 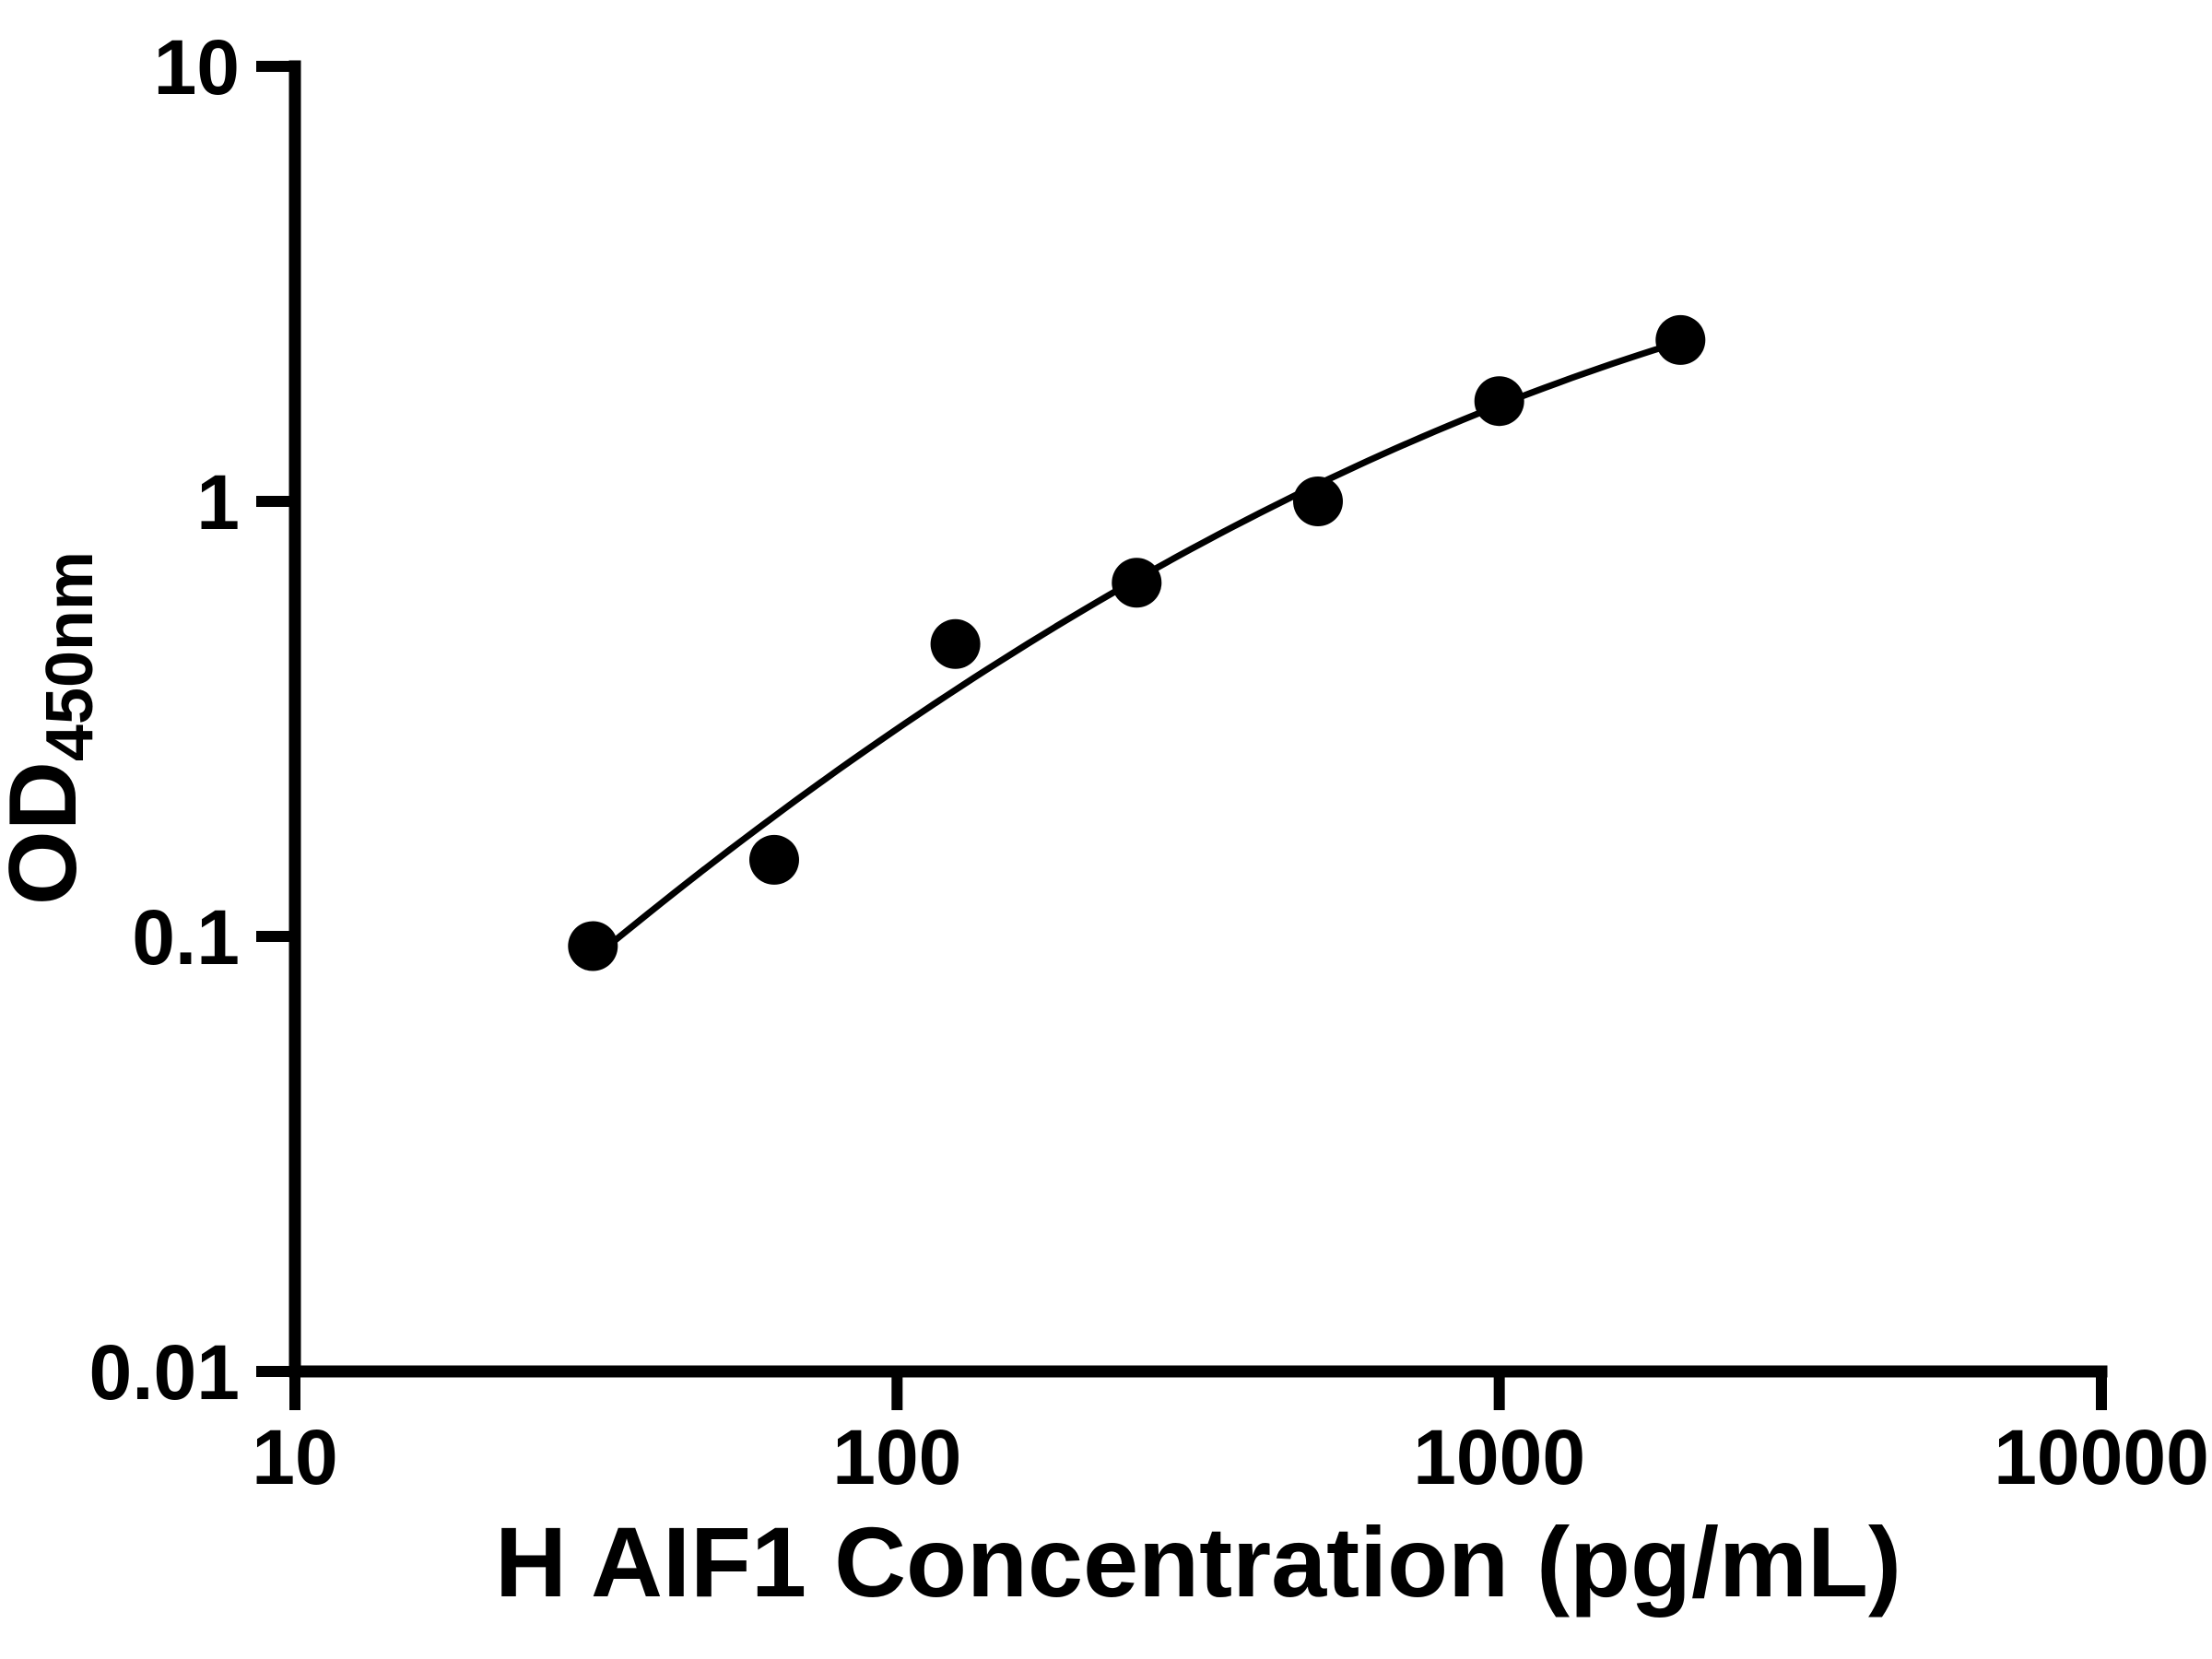 I want to click on y-axis-label-base: OD, so click(x=48, y=833).